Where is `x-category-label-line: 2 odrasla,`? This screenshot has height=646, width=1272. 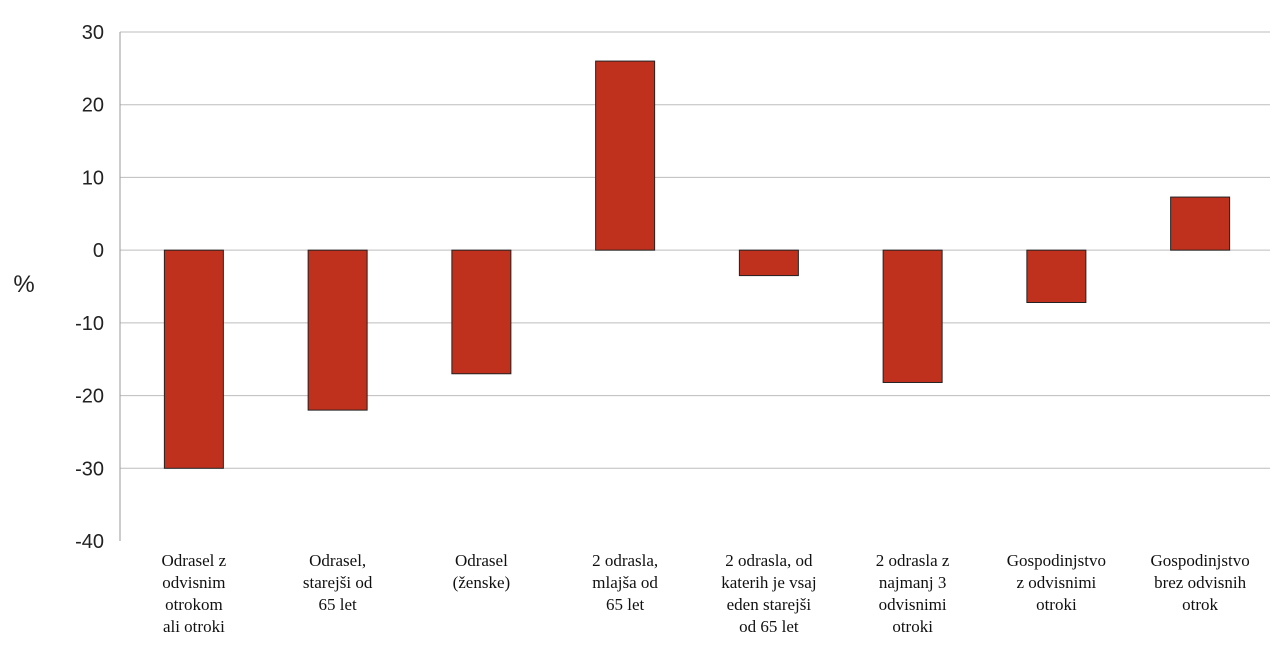 x-category-label-line: 2 odrasla, is located at coordinates (625, 560).